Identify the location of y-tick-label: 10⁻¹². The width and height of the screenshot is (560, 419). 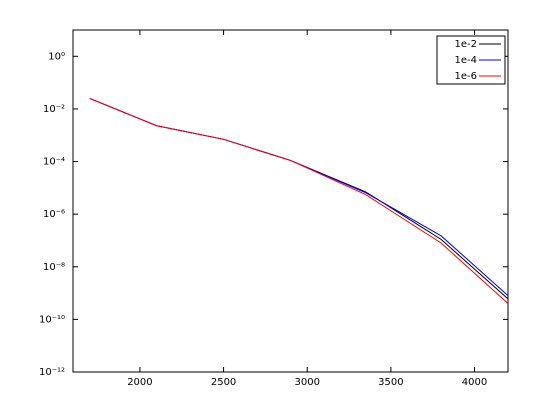
(52, 372).